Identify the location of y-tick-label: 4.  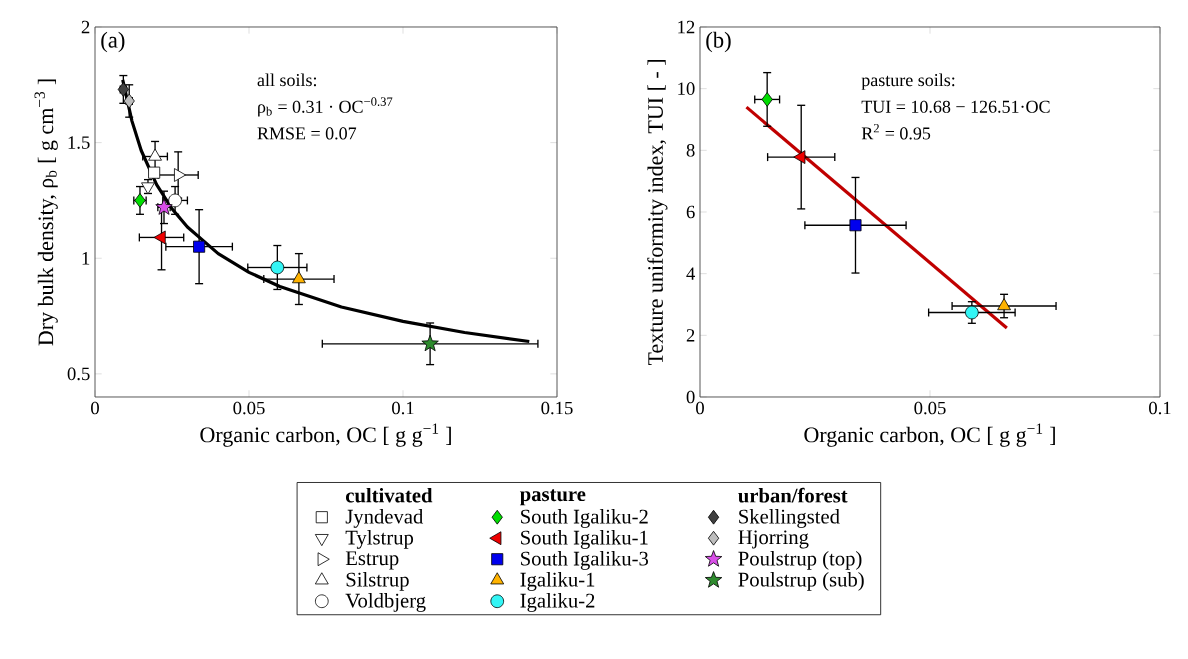
(691, 273).